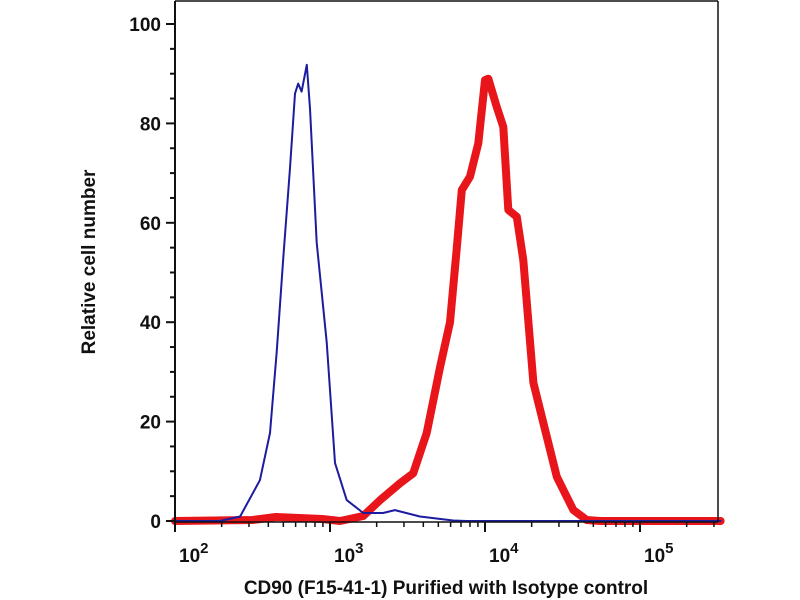  What do you see at coordinates (145, 25) in the screenshot?
I see `y-tick-label: 100` at bounding box center [145, 25].